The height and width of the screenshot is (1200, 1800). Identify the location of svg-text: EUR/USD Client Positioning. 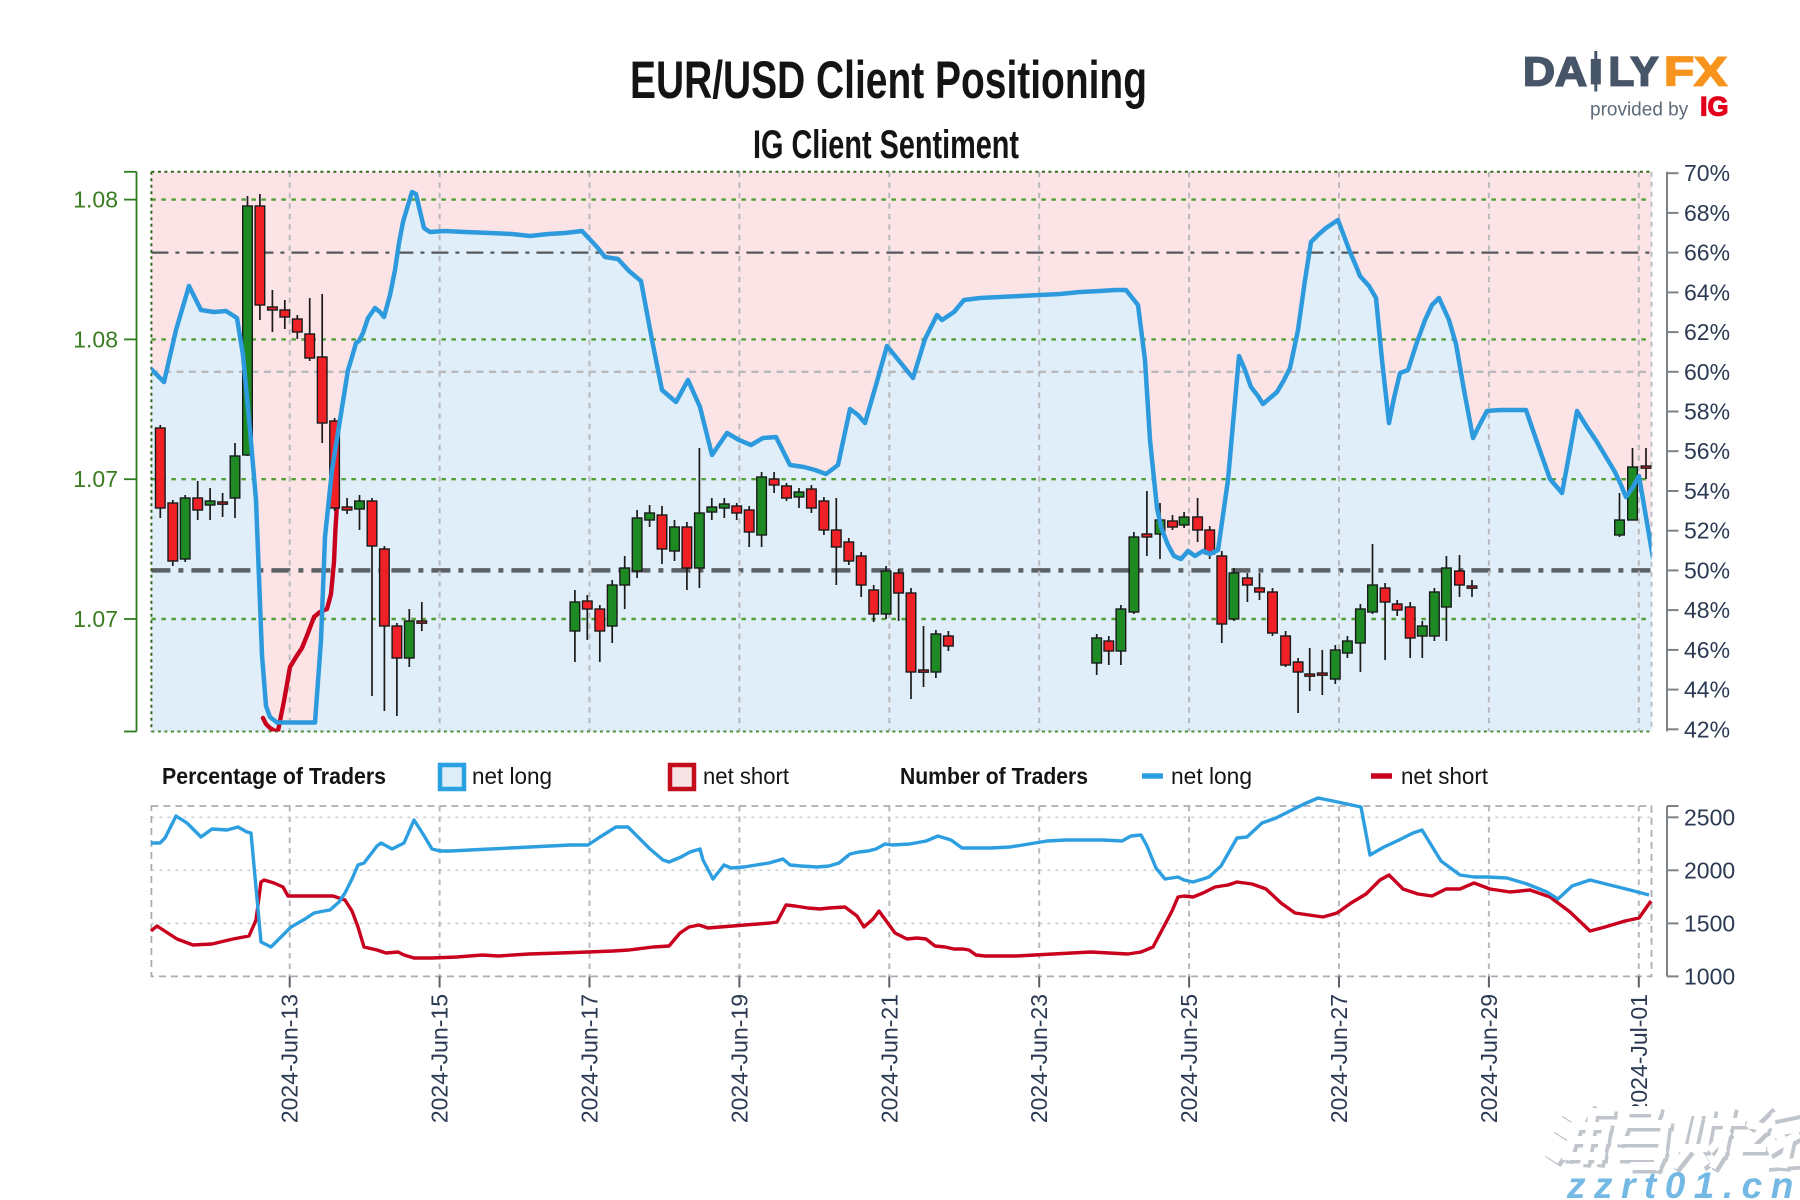
(888, 80).